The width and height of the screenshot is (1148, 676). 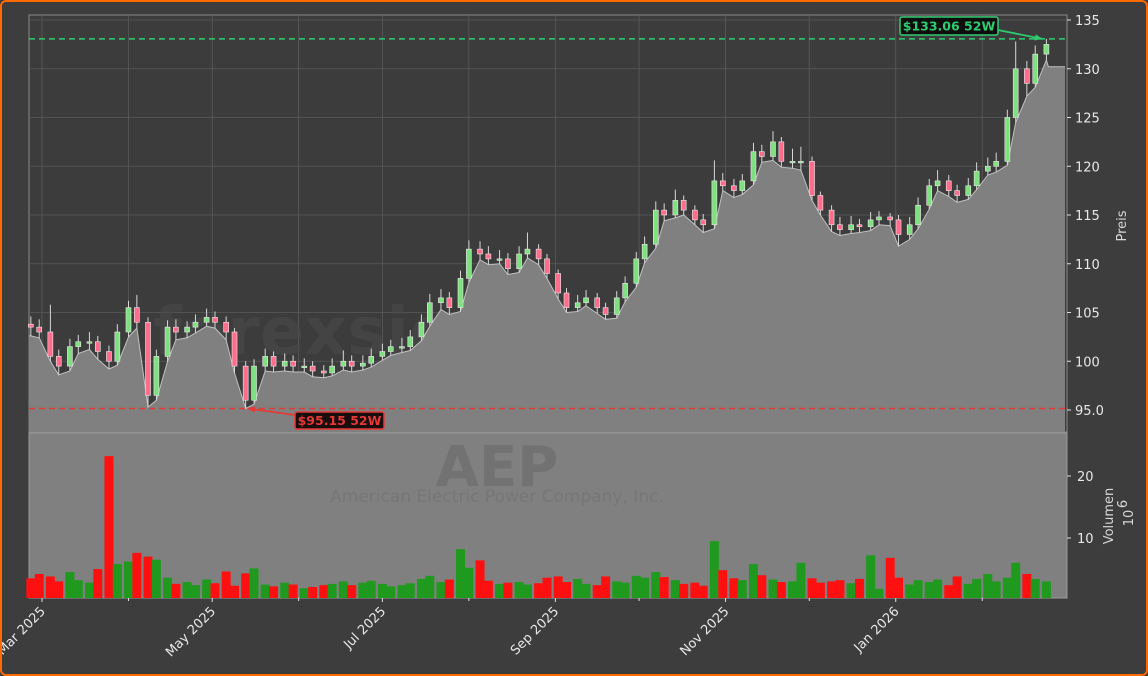 I want to click on price-tick-label: 115, so click(x=1087, y=216).